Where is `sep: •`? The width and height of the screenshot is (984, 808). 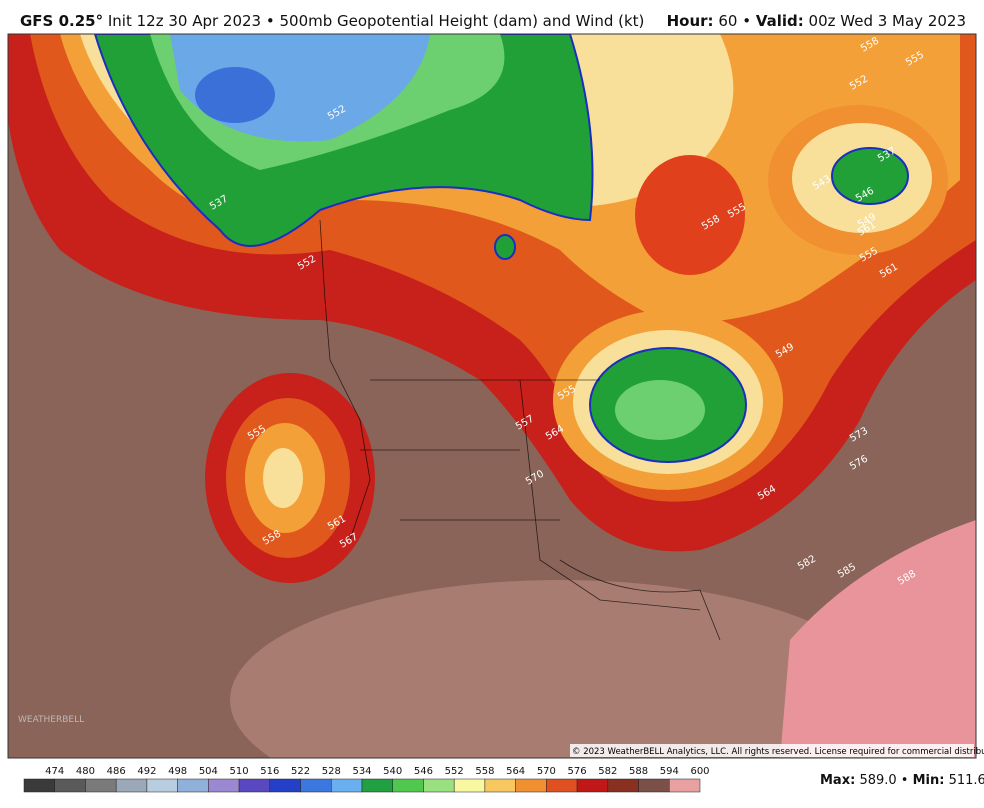 sep: • is located at coordinates (905, 780).